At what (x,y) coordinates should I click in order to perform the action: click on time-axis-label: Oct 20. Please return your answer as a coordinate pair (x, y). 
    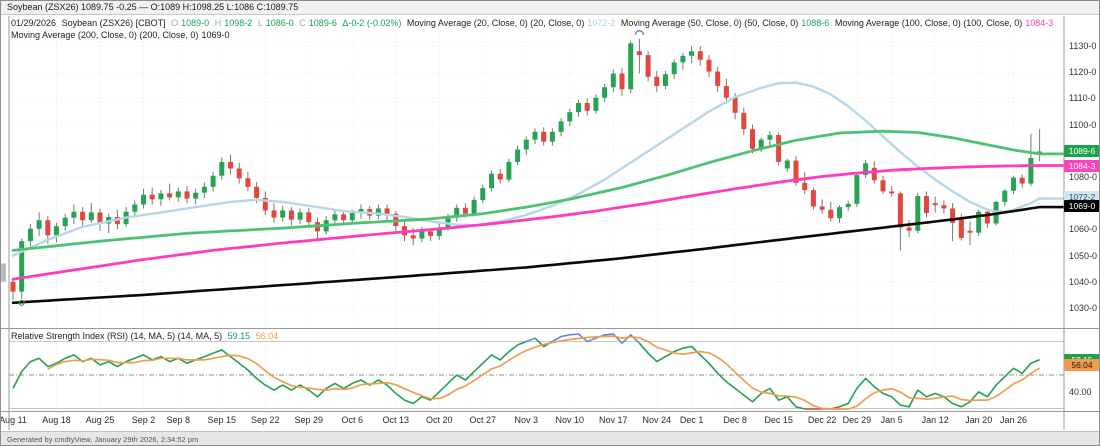
    Looking at the image, I should click on (439, 420).